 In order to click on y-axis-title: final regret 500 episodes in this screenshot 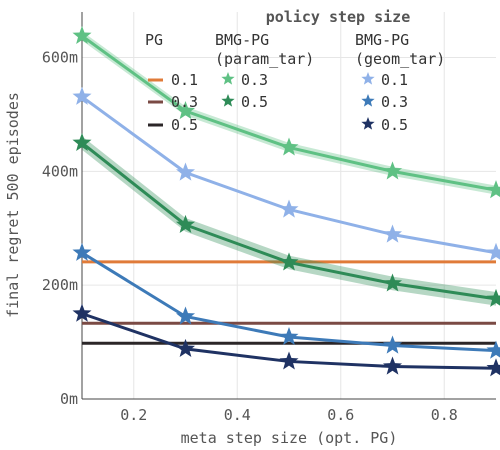, I will do `click(13, 205)`.